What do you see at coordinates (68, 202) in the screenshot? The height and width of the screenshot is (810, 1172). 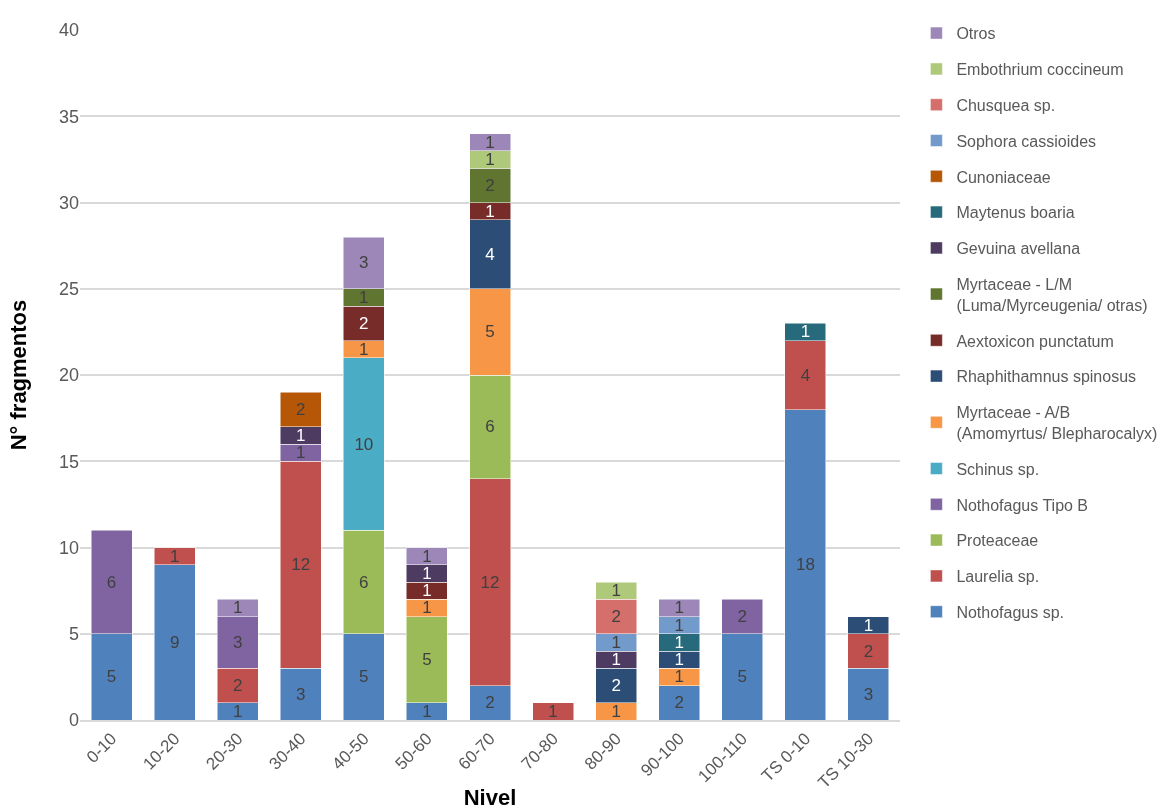 I see `y-tick-label: 30` at bounding box center [68, 202].